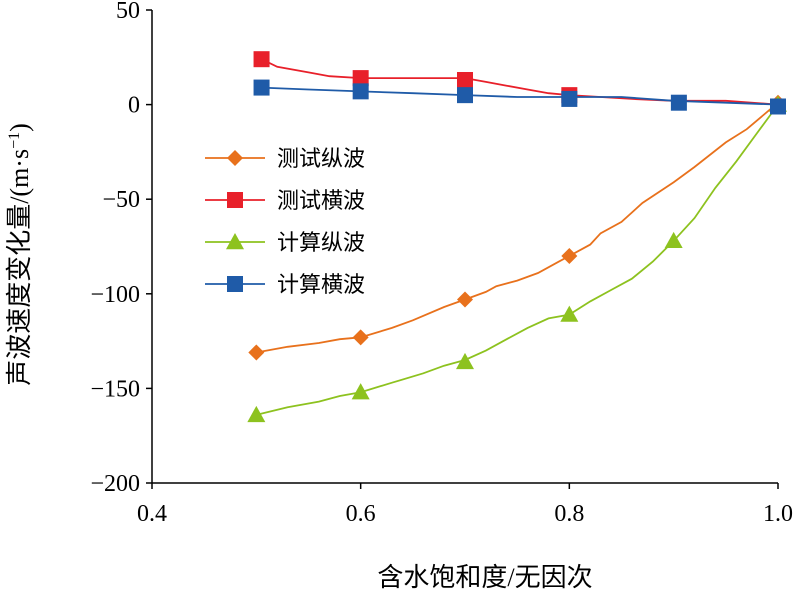 This screenshot has width=796, height=594. What do you see at coordinates (484, 577) in the screenshot?
I see `x-axis-title: 含水饱和度/无因次` at bounding box center [484, 577].